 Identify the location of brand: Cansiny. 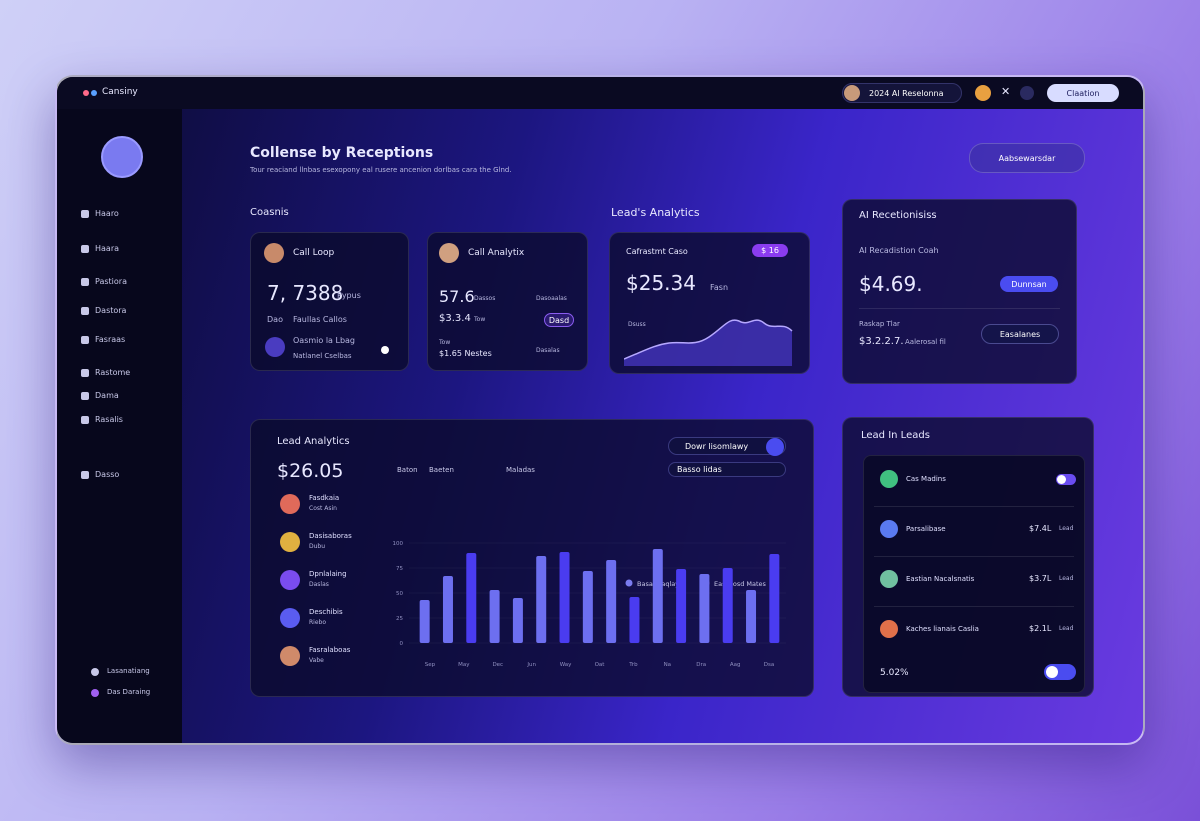
(120, 92).